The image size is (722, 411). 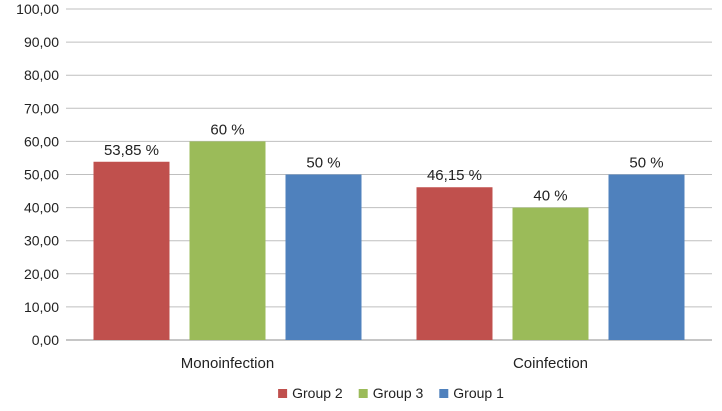 I want to click on y-tick-label: 90,00, so click(x=41, y=42).